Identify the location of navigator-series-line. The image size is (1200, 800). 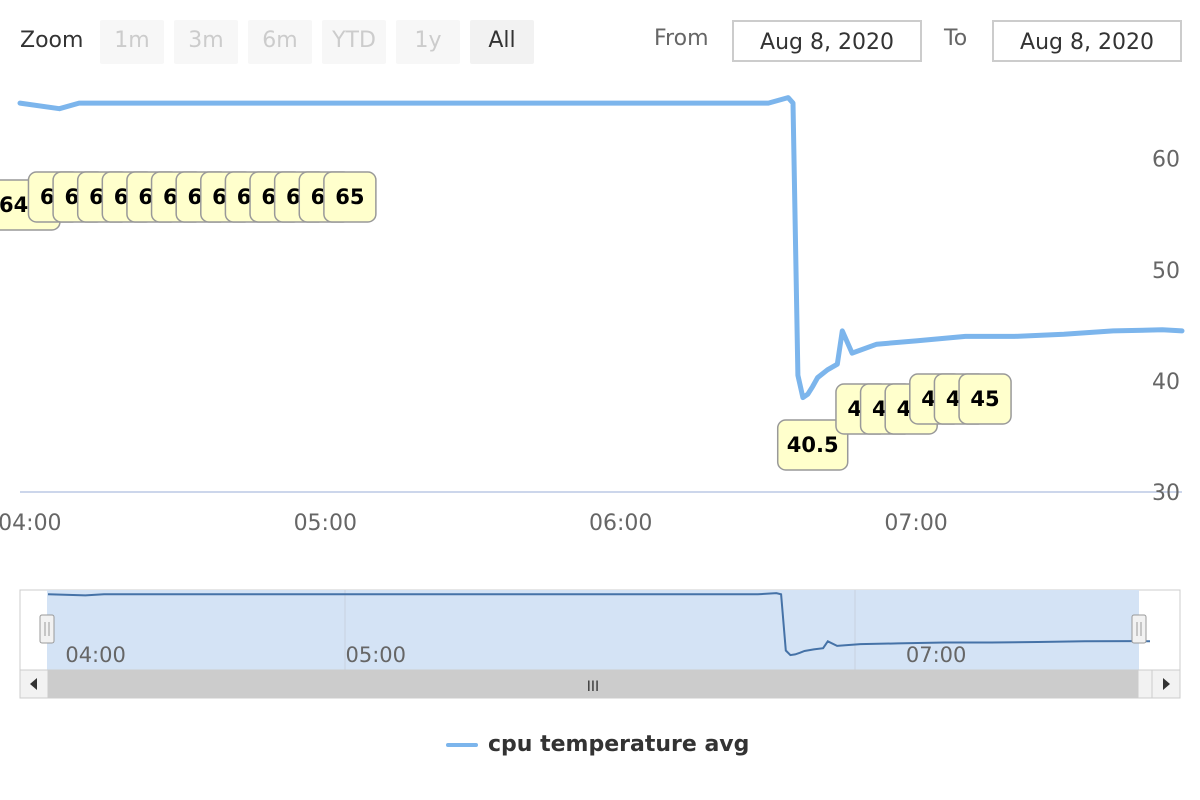
(599, 624).